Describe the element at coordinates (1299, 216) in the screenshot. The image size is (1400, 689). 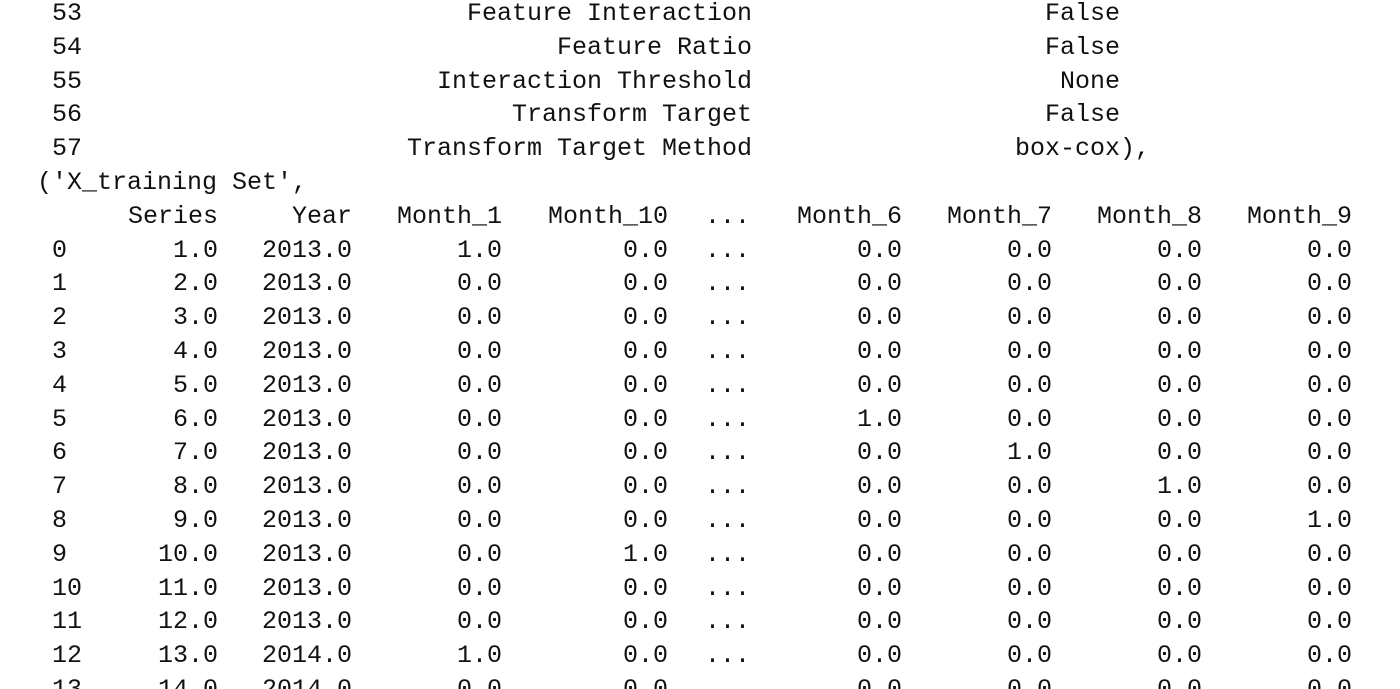
I see `column-header-month-9: Month_9` at that location.